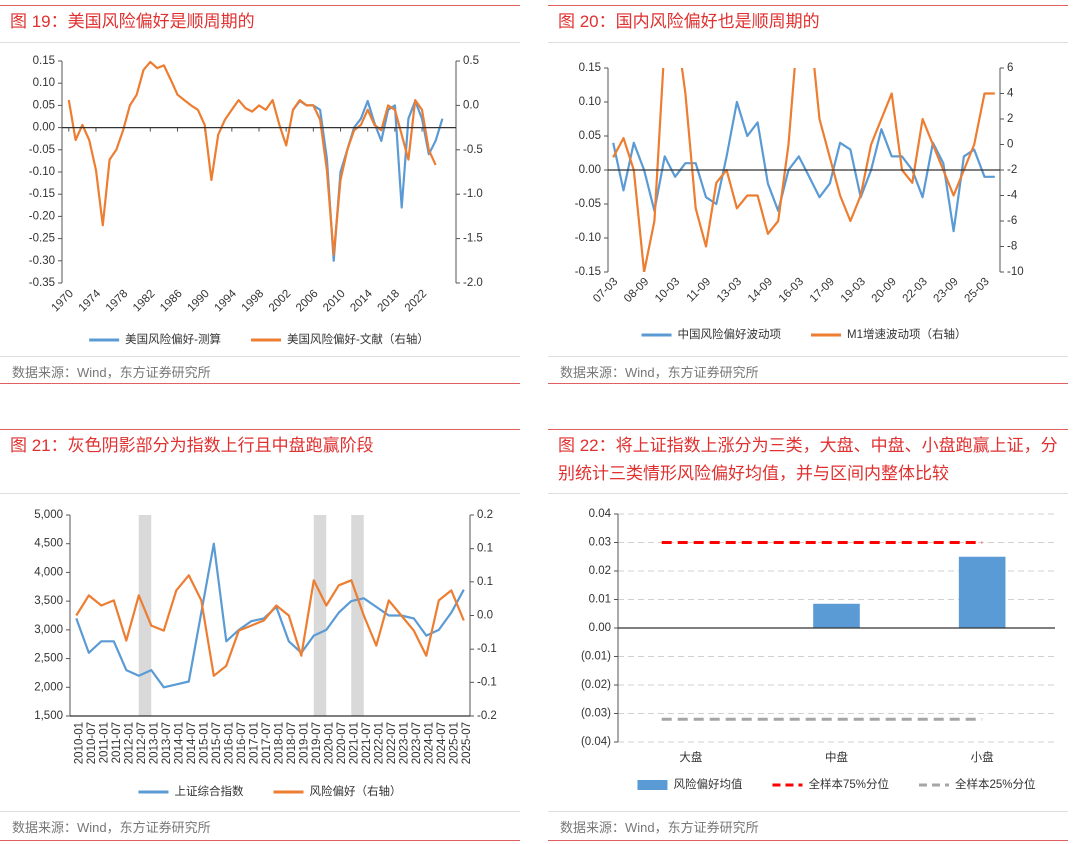 The image size is (1080, 844). What do you see at coordinates (429, 743) in the screenshot?
I see `x-tick-label: 2024-01` at bounding box center [429, 743].